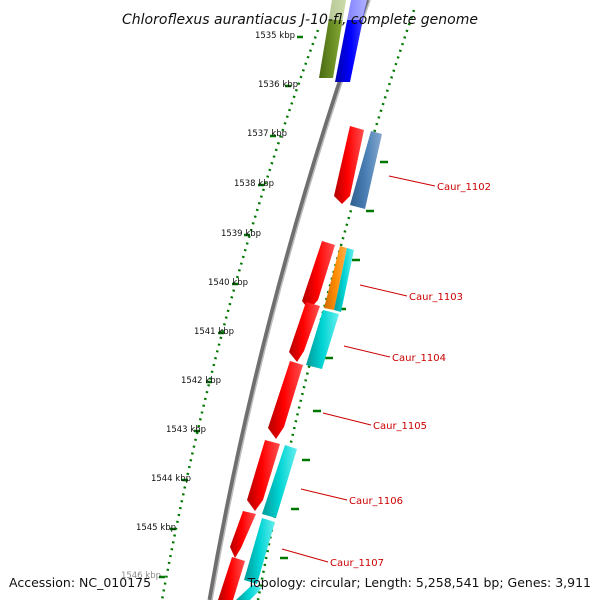  Describe the element at coordinates (228, 283) in the screenshot. I see `kbp-label-1540: 1540 kbp` at that location.